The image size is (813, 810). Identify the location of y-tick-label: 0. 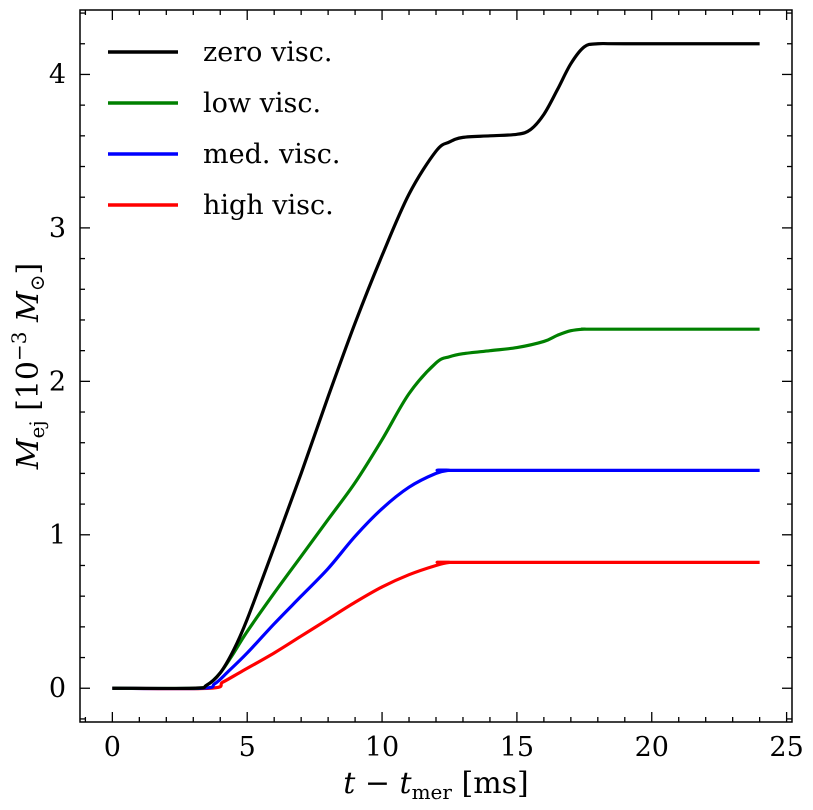
(57, 688).